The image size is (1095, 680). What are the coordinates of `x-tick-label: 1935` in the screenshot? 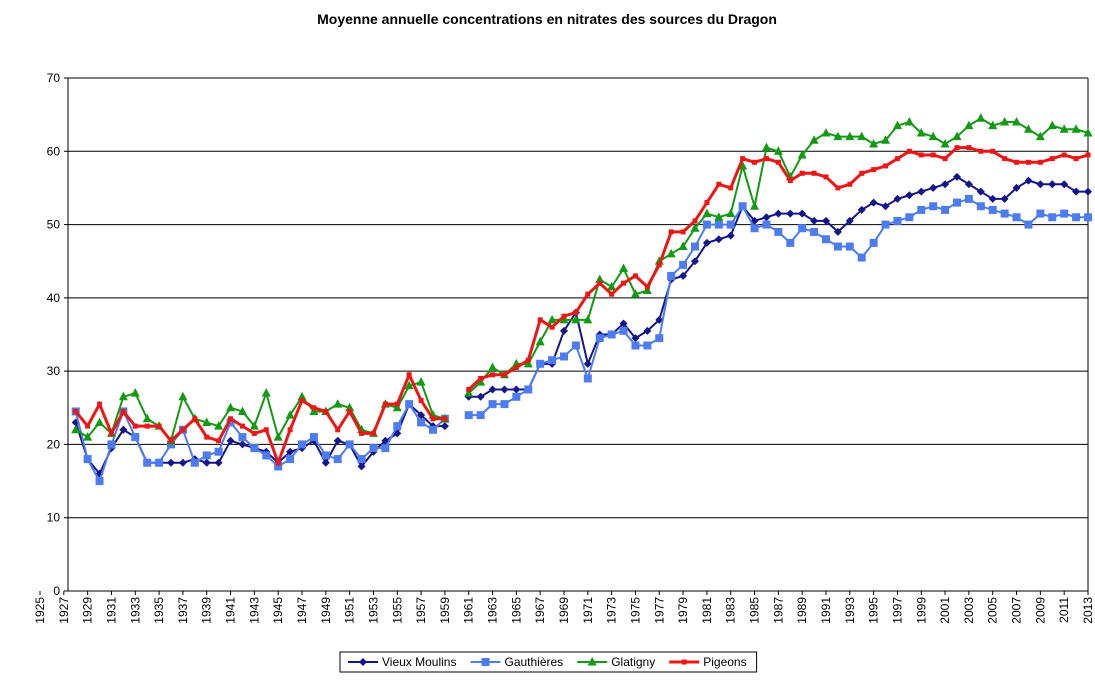 It's located at (159, 610).